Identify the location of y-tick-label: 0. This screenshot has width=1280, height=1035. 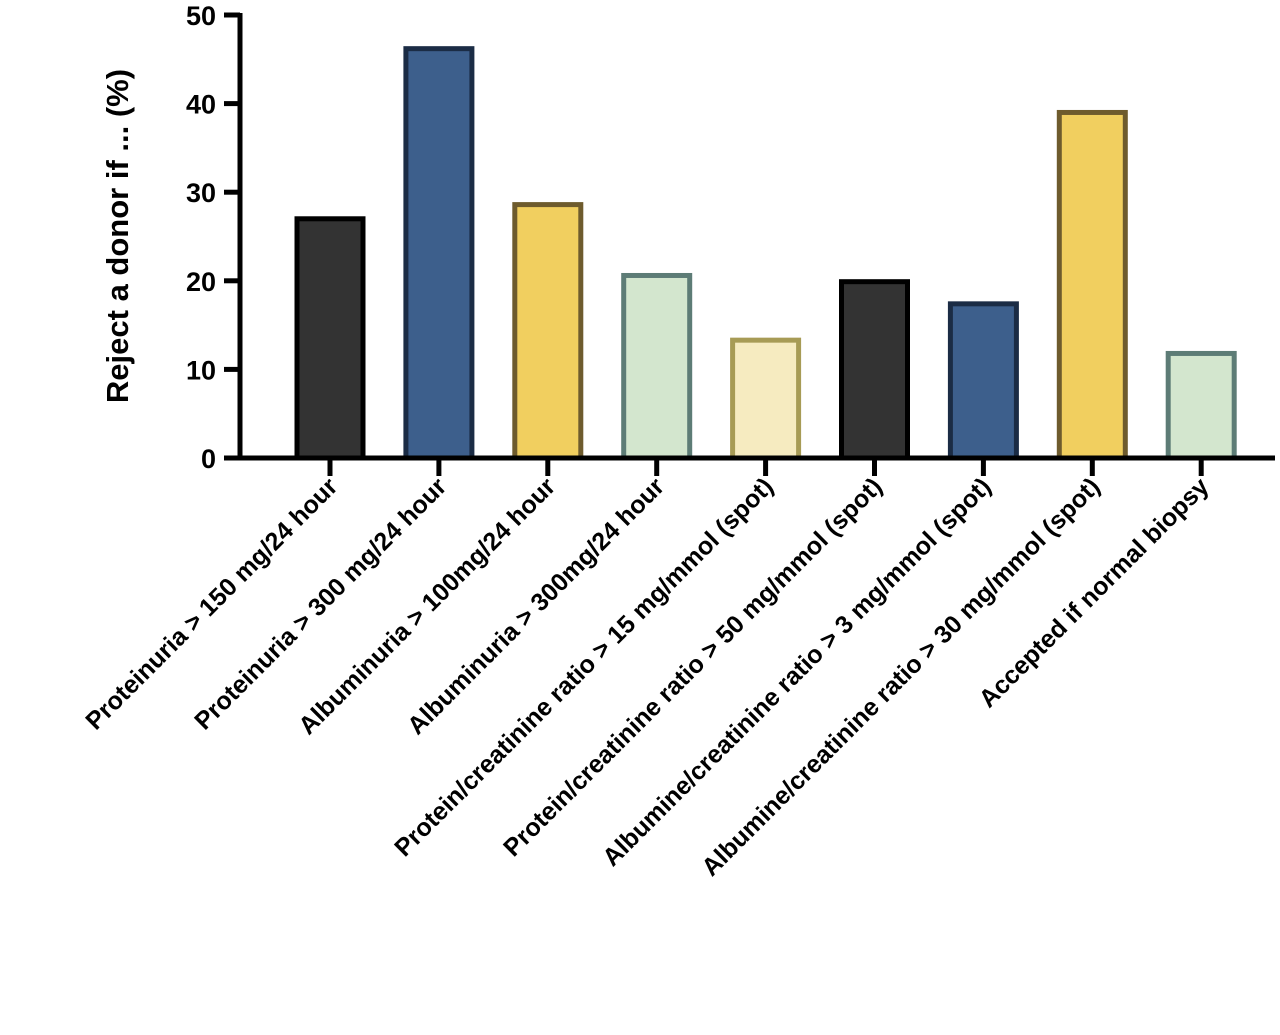
(208, 459).